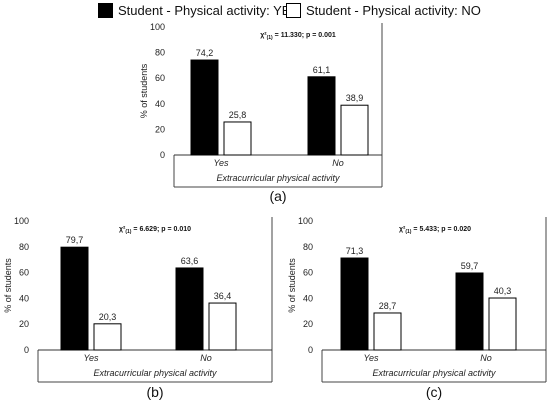 Image resolution: width=550 pixels, height=403 pixels. I want to click on stat-annotation: χ²(1) = 11.330; p = 0.001, so click(298, 36).